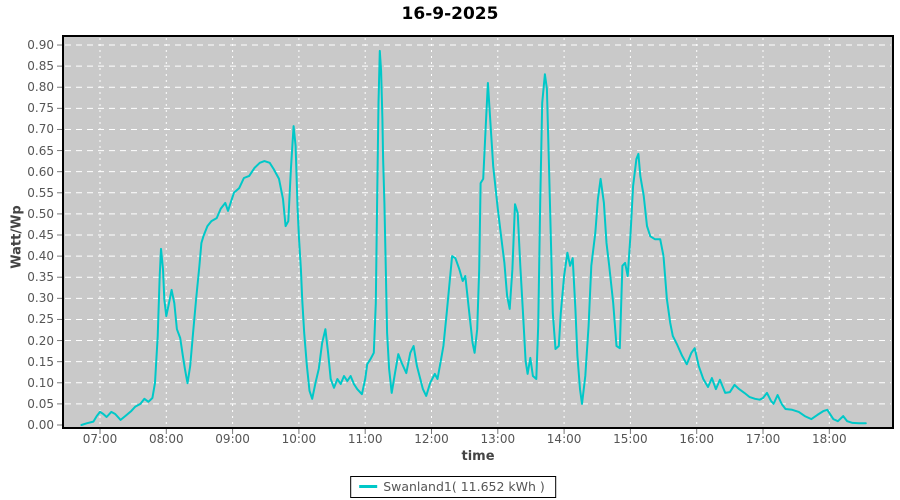 The height and width of the screenshot is (500, 900). Describe the element at coordinates (100, 439) in the screenshot. I see `x-tick-label: 07:00` at that location.